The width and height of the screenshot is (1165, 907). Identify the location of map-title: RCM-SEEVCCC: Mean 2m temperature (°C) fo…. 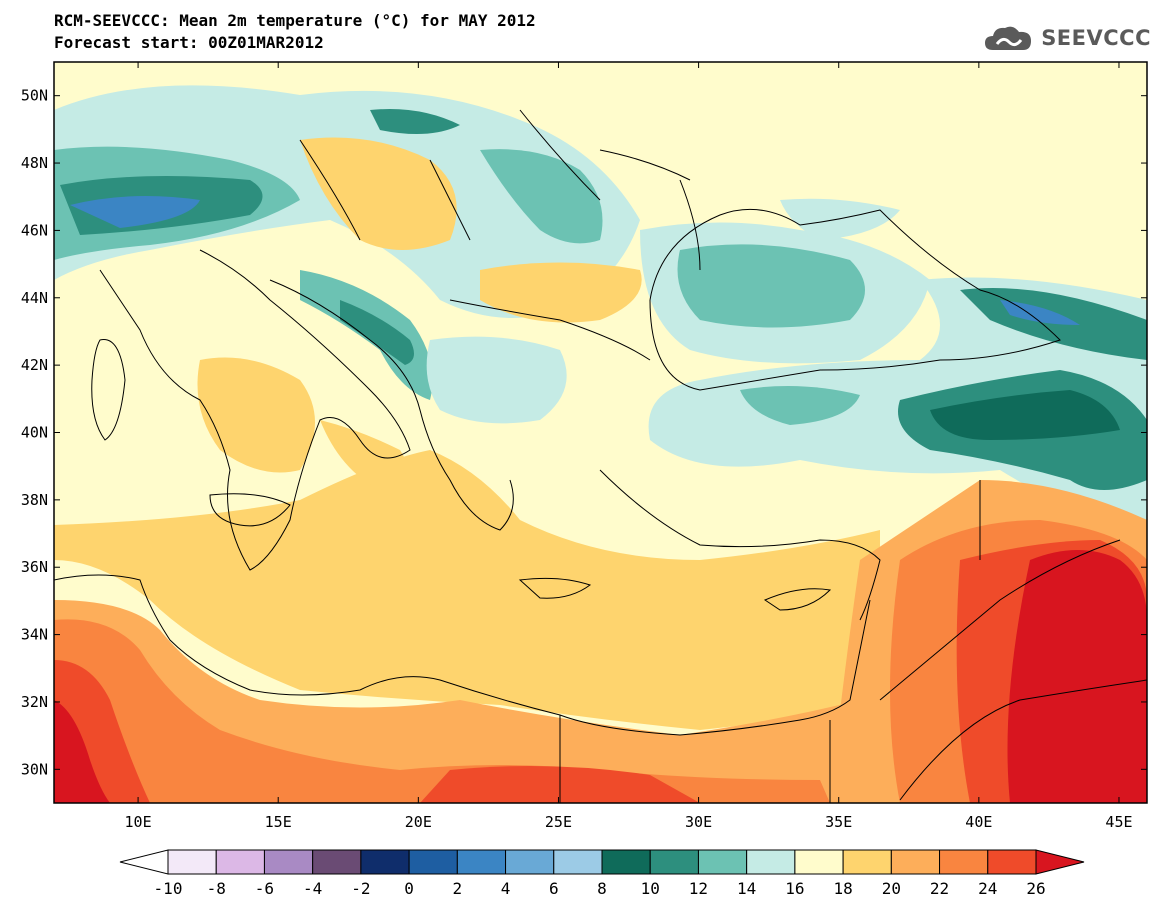
(295, 32).